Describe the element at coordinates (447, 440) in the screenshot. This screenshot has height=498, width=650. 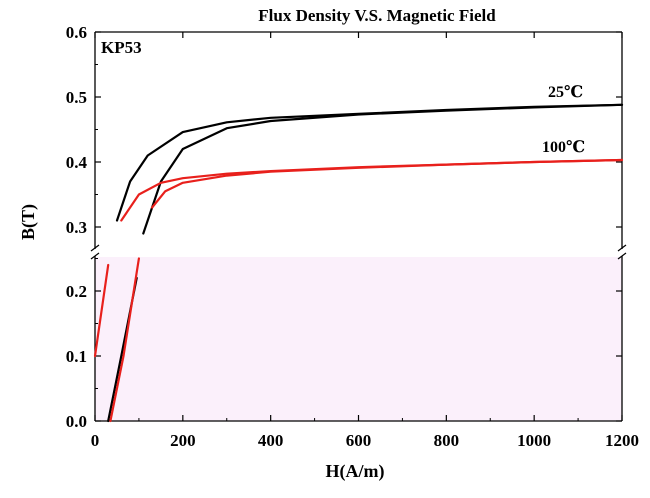
I see `x-tick-label: 800` at that location.